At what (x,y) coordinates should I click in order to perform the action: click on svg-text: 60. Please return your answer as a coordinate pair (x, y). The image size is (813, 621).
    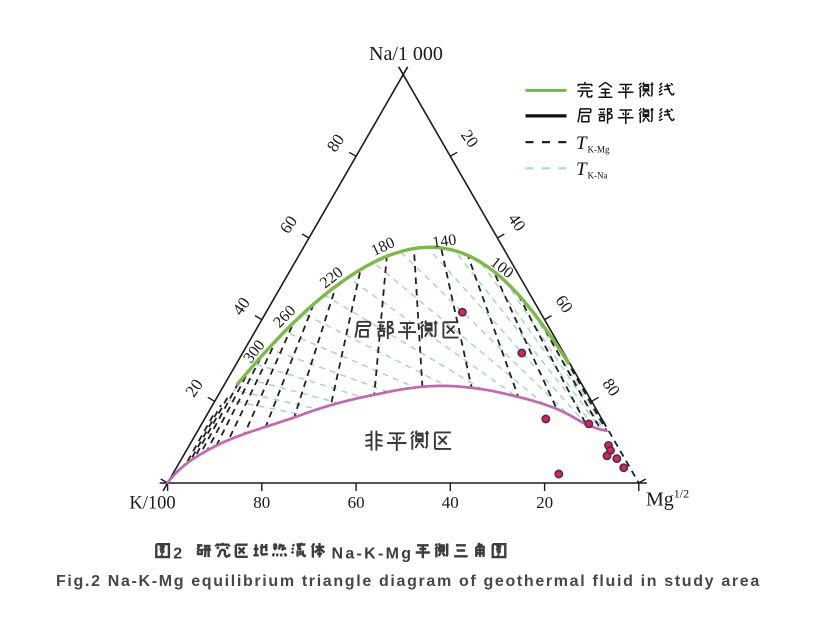
    Looking at the image, I should click on (356, 502).